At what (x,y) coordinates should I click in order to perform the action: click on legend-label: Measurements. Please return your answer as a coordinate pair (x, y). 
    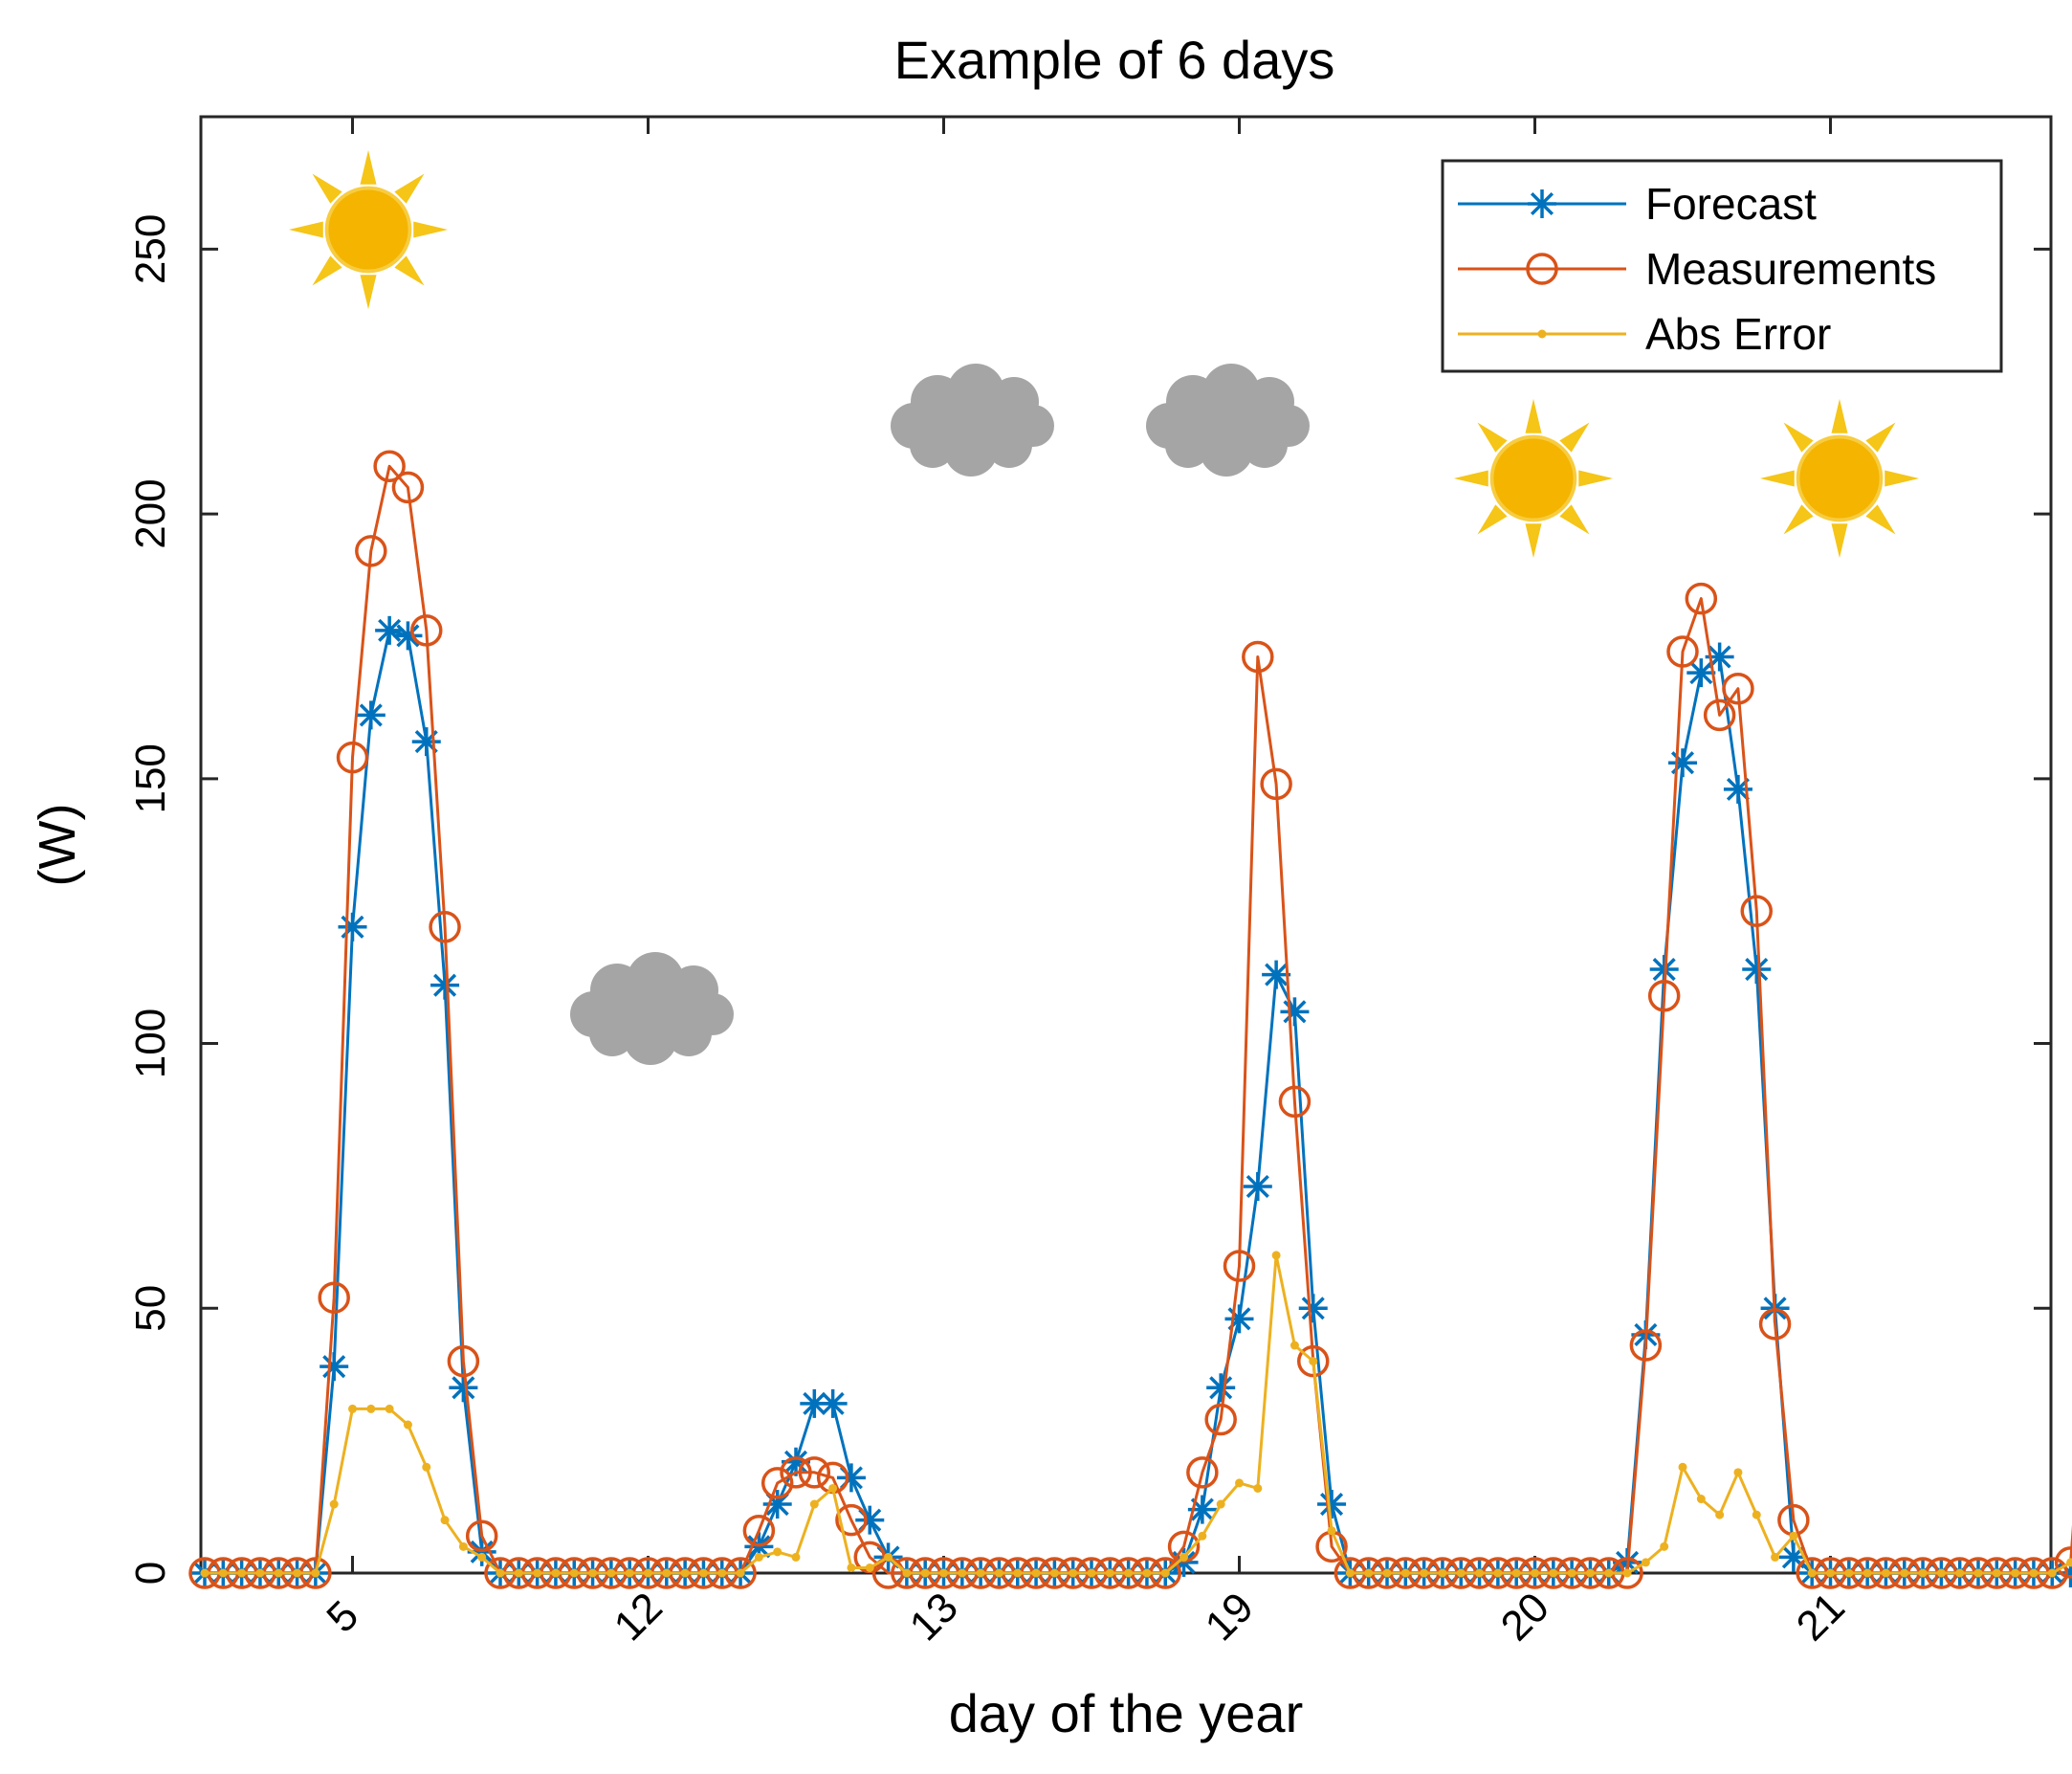
    Looking at the image, I should click on (1790, 269).